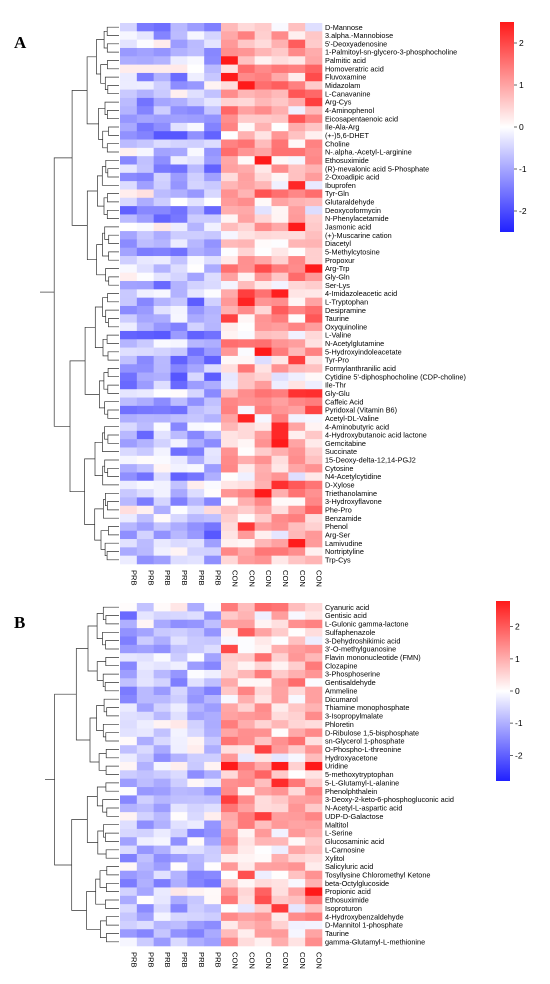 Image resolution: width=550 pixels, height=984 pixels. Describe the element at coordinates (523, 211) in the screenshot. I see `color-scale-tick-label: -2` at that location.